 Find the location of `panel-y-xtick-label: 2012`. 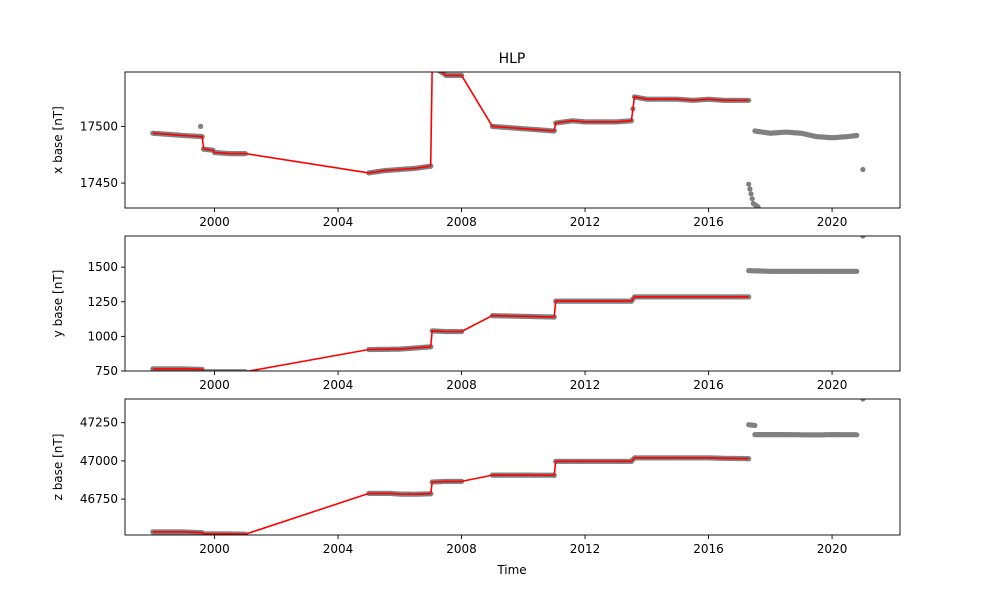

panel-y-xtick-label: 2012 is located at coordinates (585, 385).